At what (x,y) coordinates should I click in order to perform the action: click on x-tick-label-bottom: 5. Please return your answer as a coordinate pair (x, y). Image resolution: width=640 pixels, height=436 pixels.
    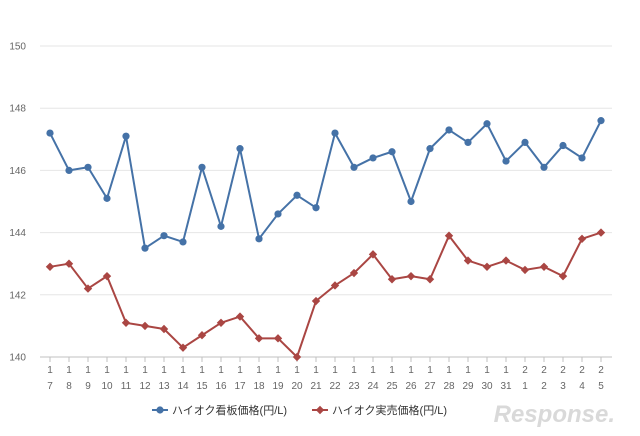
    Looking at the image, I should click on (601, 386).